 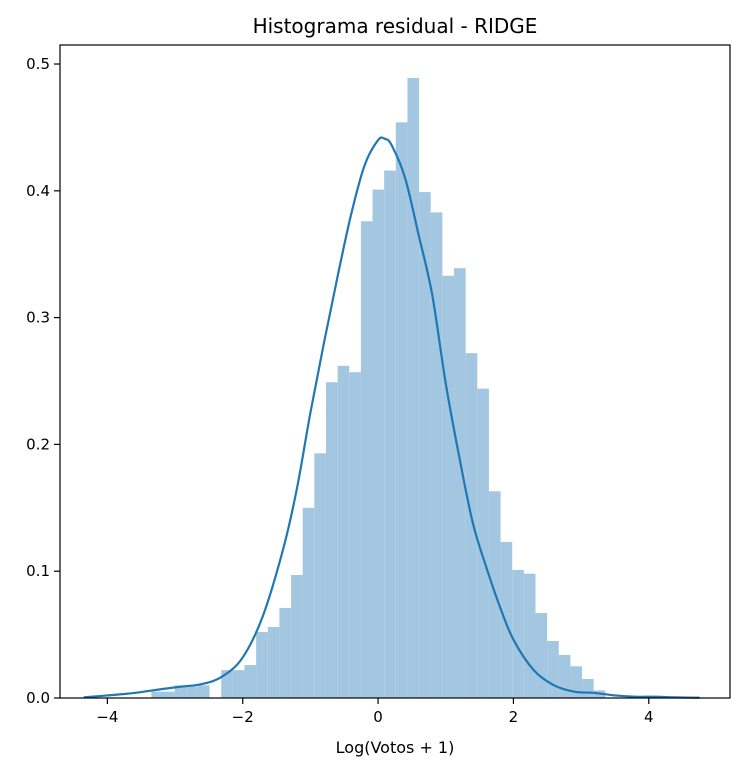 I want to click on y-tick-label: 0.3, so click(x=38, y=318).